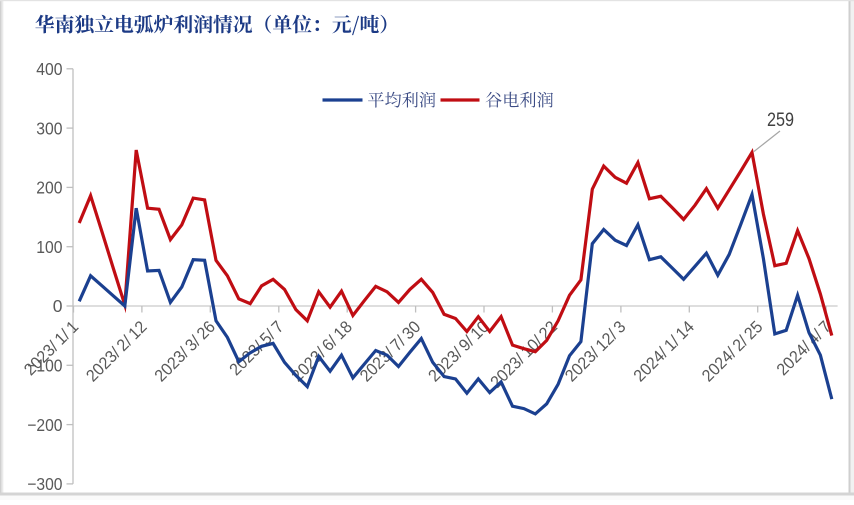 The image size is (854, 505). Describe the element at coordinates (58, 306) in the screenshot. I see `svg-text: 0` at that location.